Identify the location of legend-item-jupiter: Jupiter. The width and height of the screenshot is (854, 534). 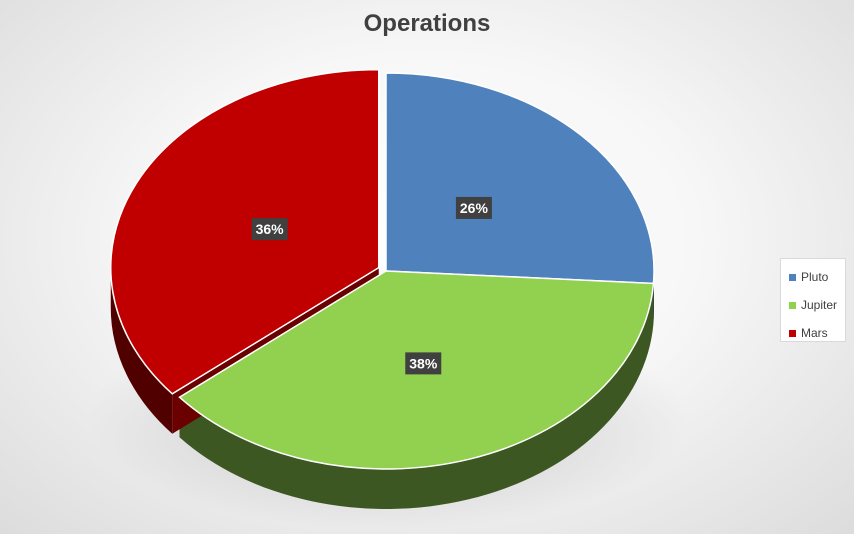
(817, 305).